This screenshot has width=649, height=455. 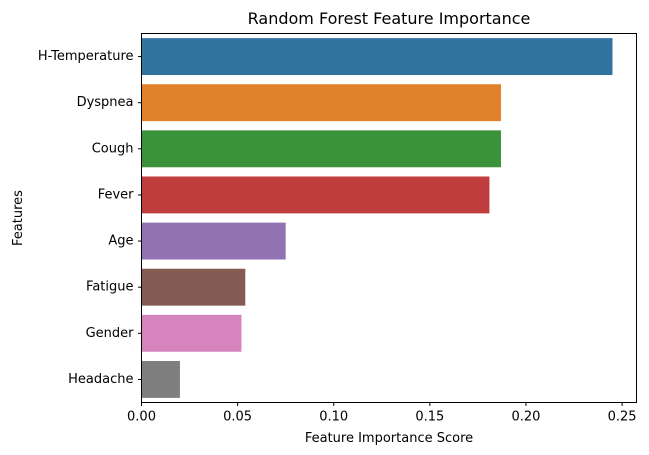 What do you see at coordinates (116, 194) in the screenshot?
I see `y-tick-label: Fever` at bounding box center [116, 194].